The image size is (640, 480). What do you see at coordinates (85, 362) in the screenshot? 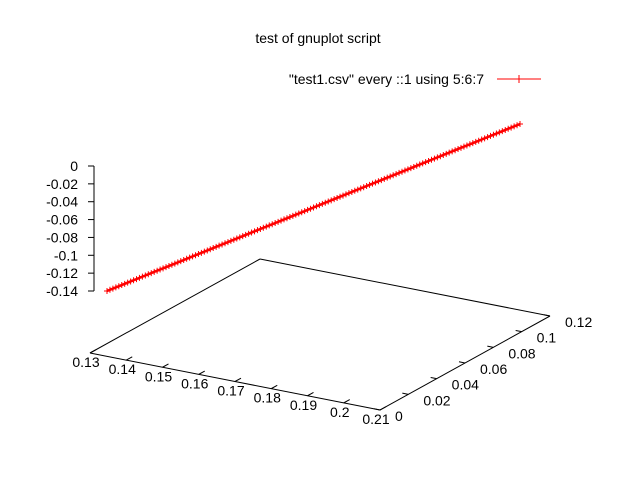
I see `x-tick-label: 0.13` at bounding box center [85, 362].